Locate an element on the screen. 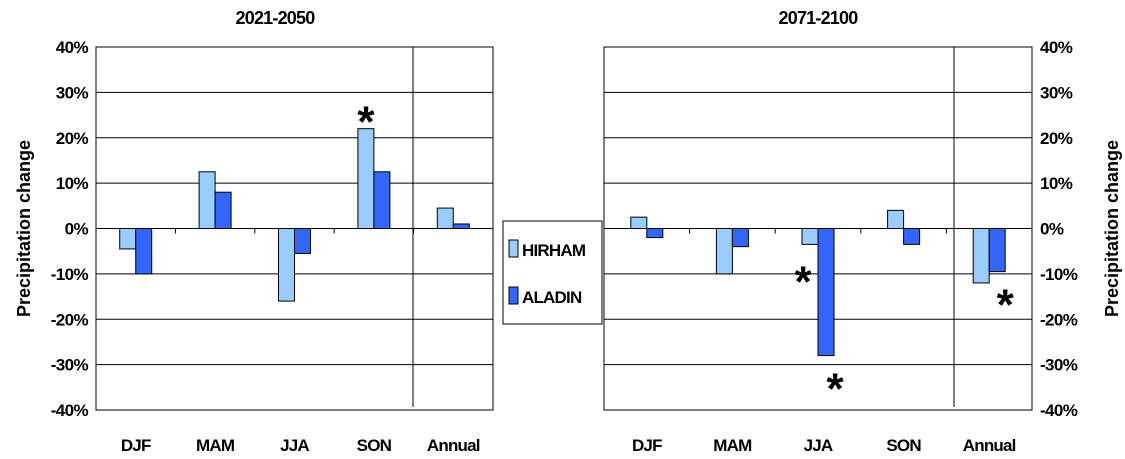 The width and height of the screenshot is (1125, 459). bar-hirham-son is located at coordinates (896, 219).